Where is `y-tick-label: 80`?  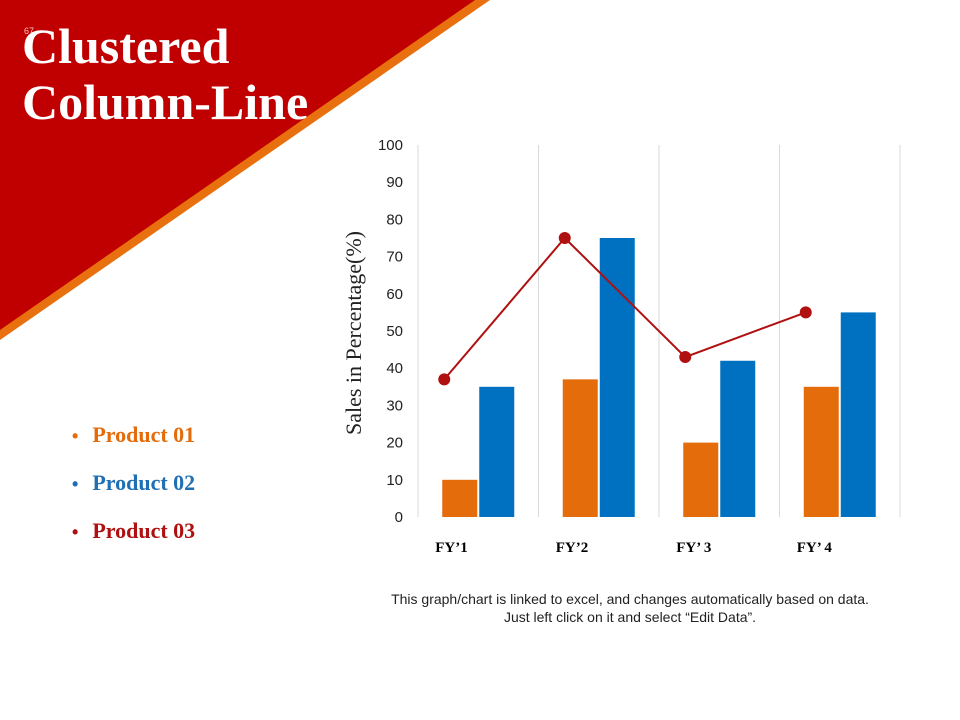 y-tick-label: 80 is located at coordinates (394, 219).